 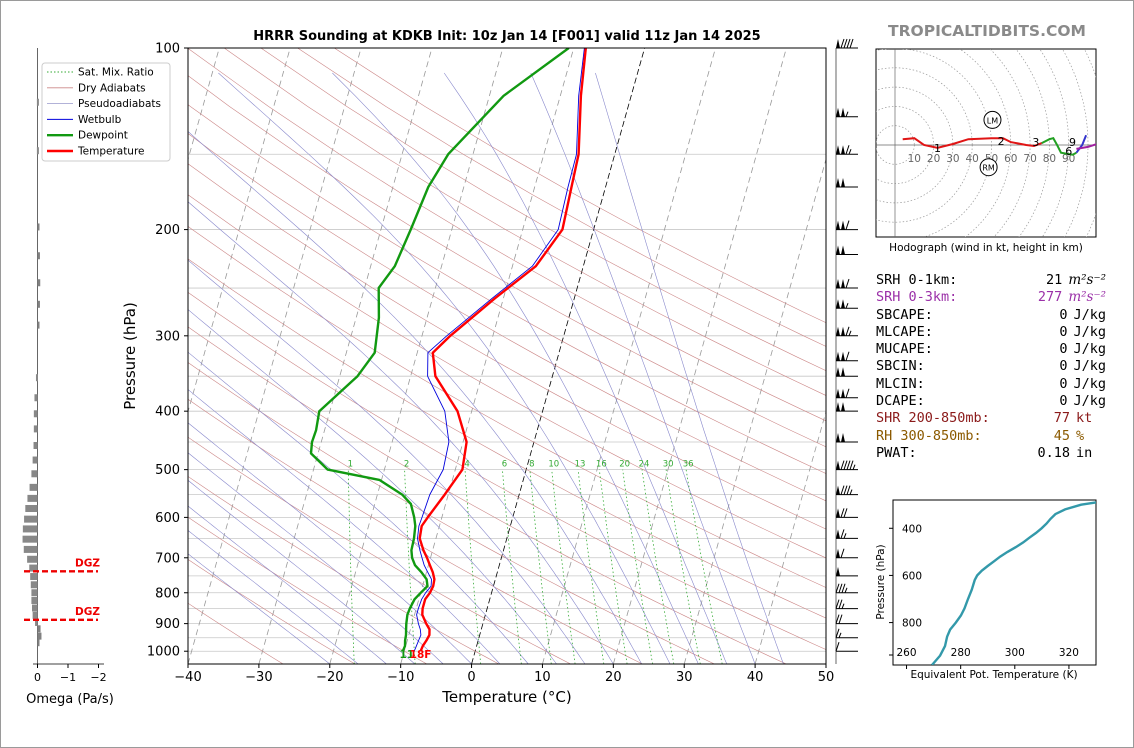 I want to click on mixing-ratio-label: 13, so click(x=580, y=465).